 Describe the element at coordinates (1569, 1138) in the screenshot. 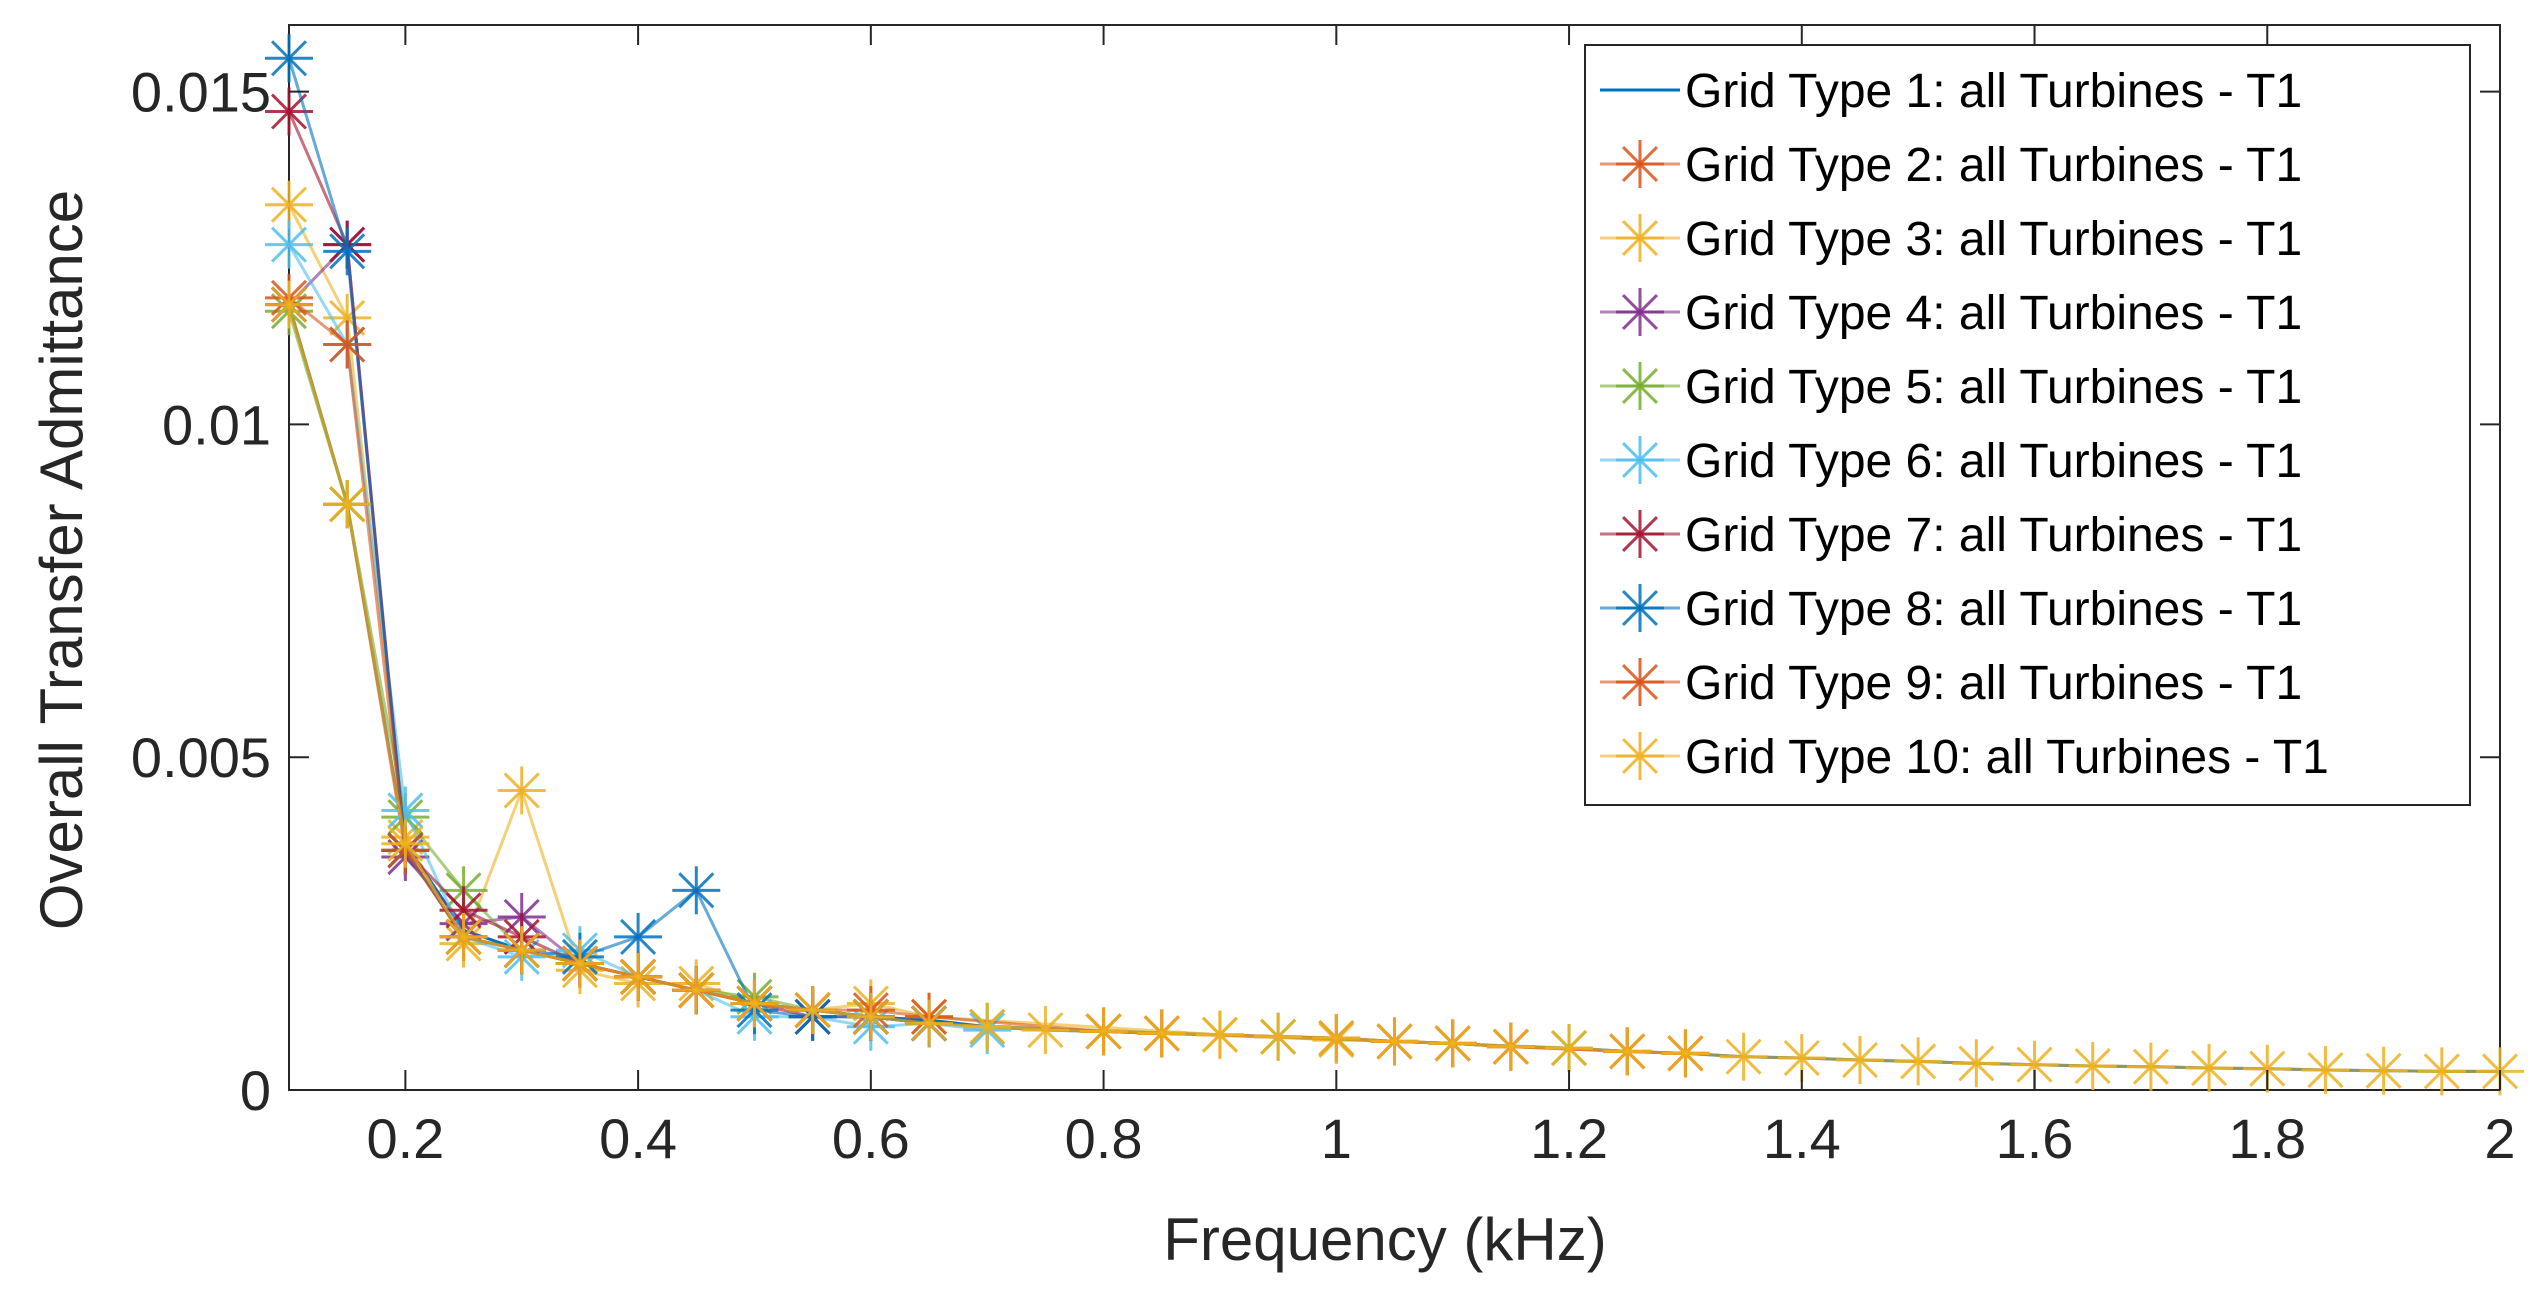

I see `x-tick-label: 1.2` at that location.